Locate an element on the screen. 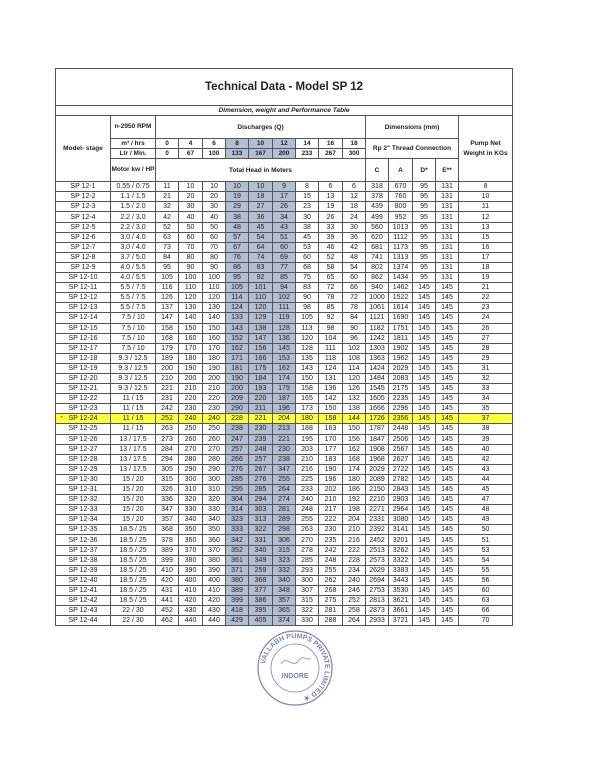 This screenshot has width=600, height=776. dim-a-cell: 3383 is located at coordinates (400, 570).